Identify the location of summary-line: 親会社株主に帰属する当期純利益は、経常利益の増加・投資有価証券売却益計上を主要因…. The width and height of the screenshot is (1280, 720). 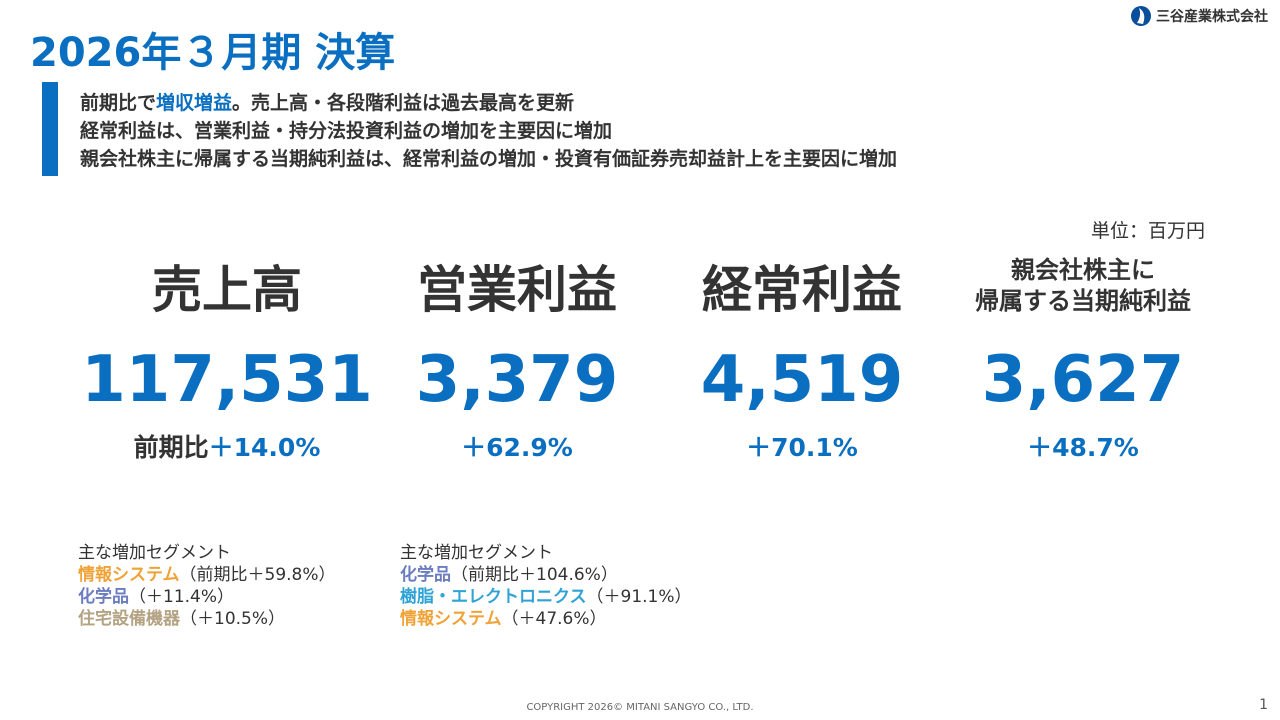
(489, 159).